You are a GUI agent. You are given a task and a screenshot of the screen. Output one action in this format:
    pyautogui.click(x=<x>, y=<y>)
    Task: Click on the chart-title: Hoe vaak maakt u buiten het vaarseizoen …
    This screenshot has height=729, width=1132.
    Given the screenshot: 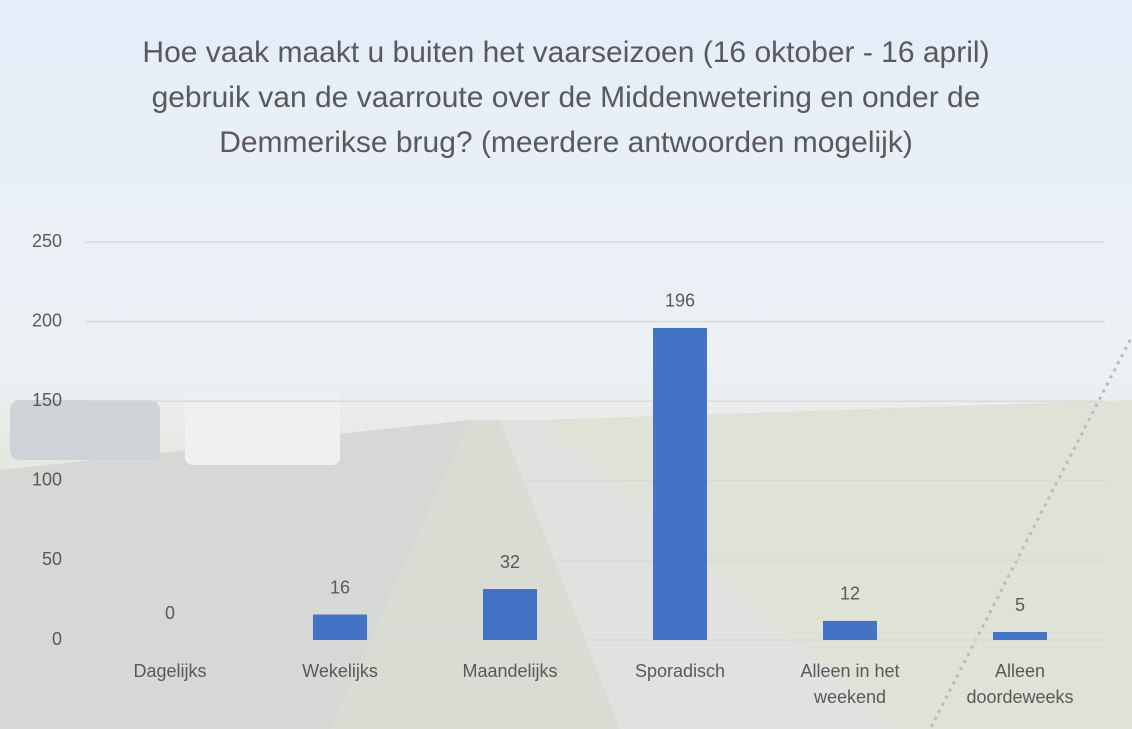 What is the action you would take?
    pyautogui.click(x=566, y=97)
    